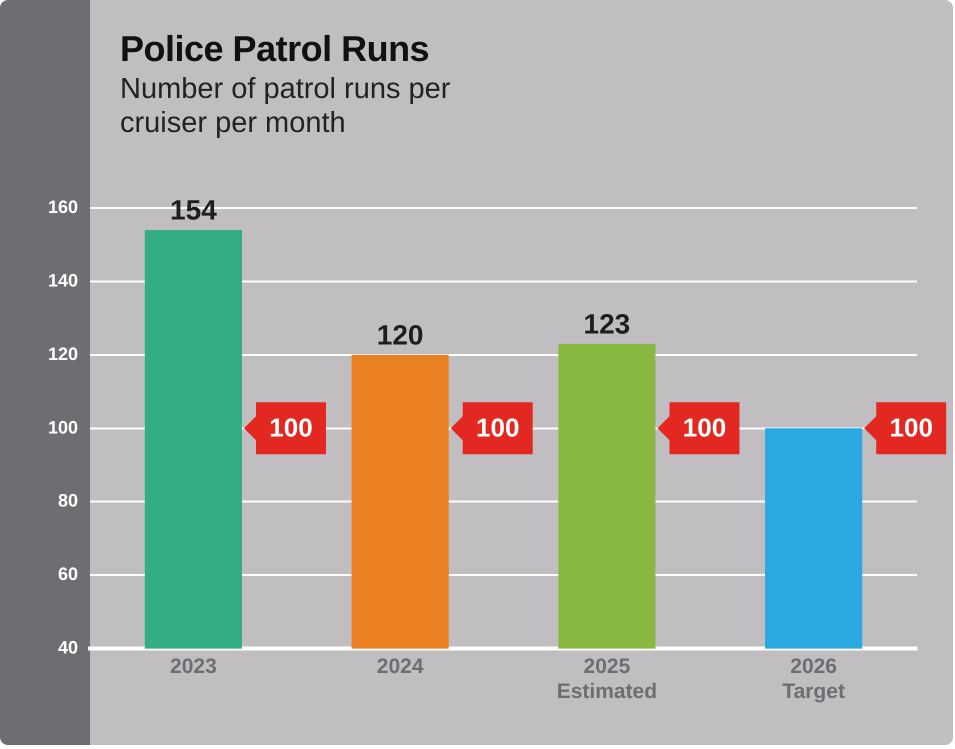  I want to click on y-tick-label: 120, so click(63, 354).